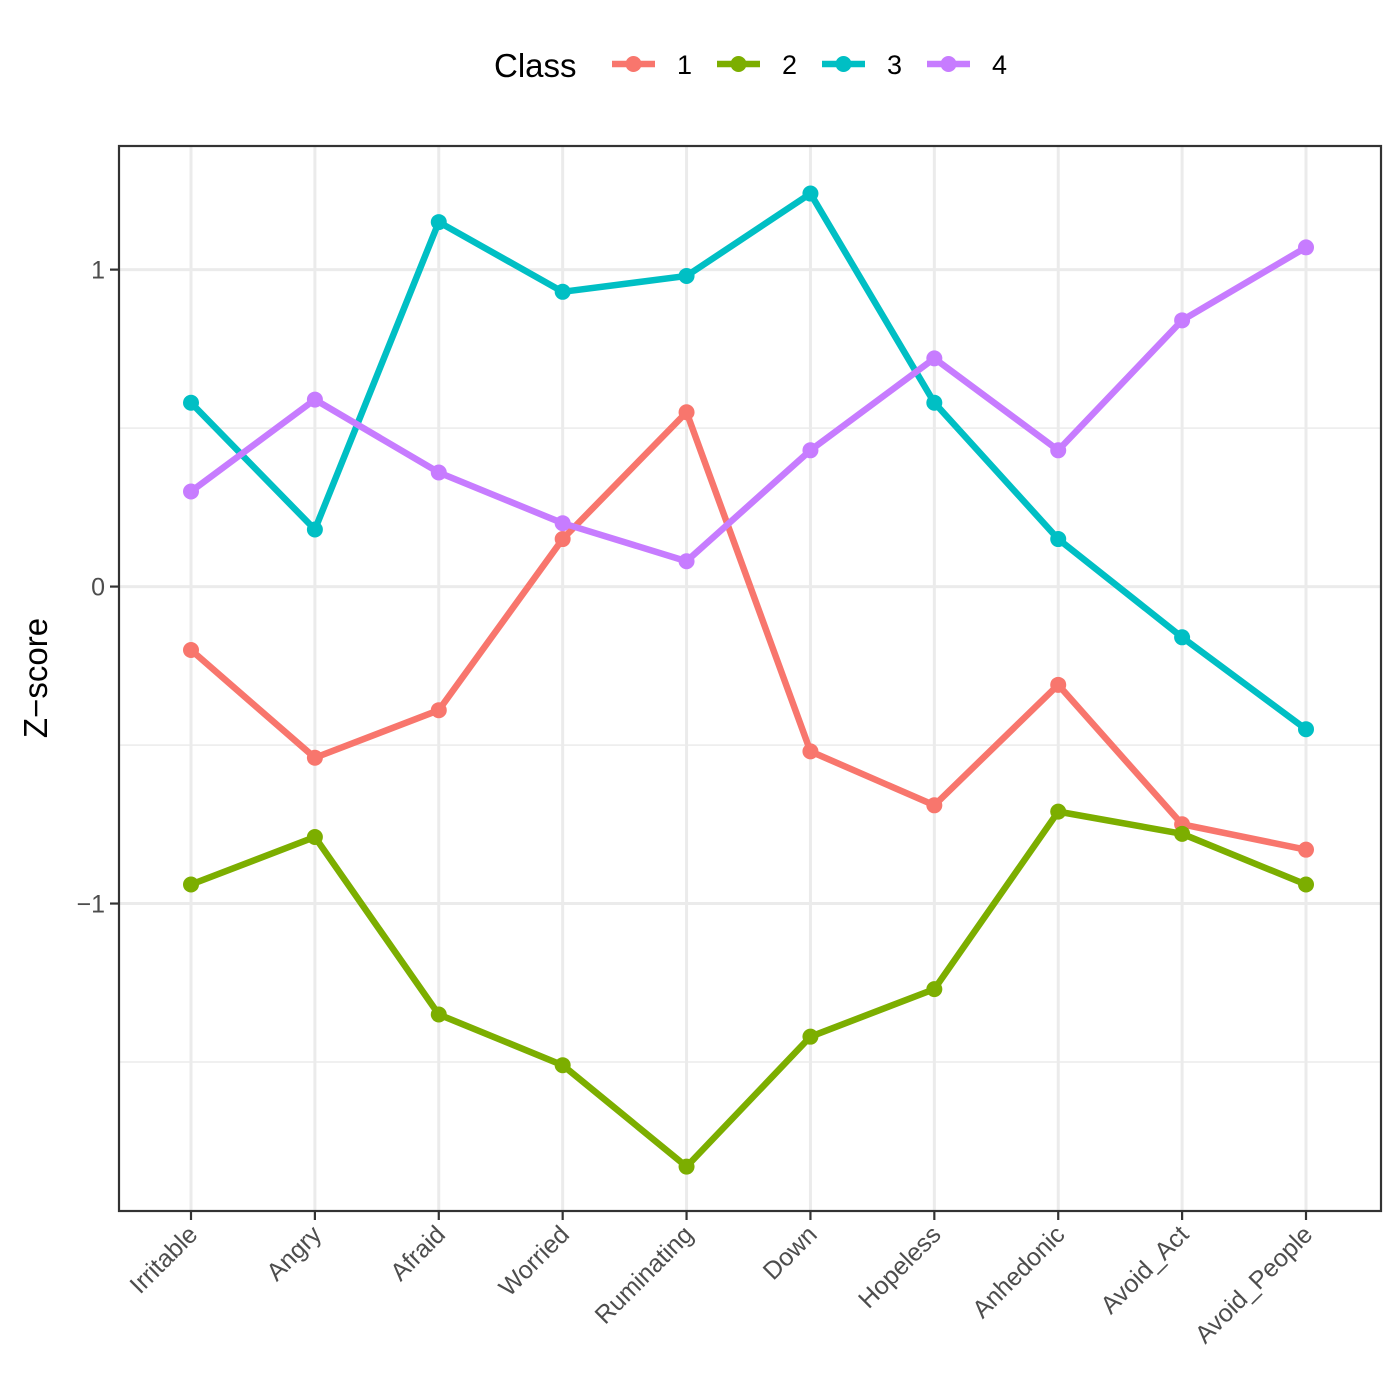  Describe the element at coordinates (1144, 1269) in the screenshot. I see `x-tick-label: Avoid_Act` at that location.